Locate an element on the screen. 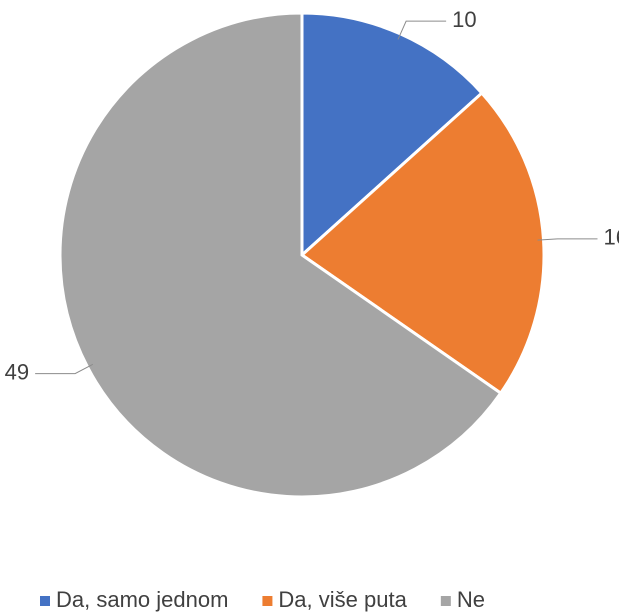  legend-label: Da, samo jednom is located at coordinates (142, 599).